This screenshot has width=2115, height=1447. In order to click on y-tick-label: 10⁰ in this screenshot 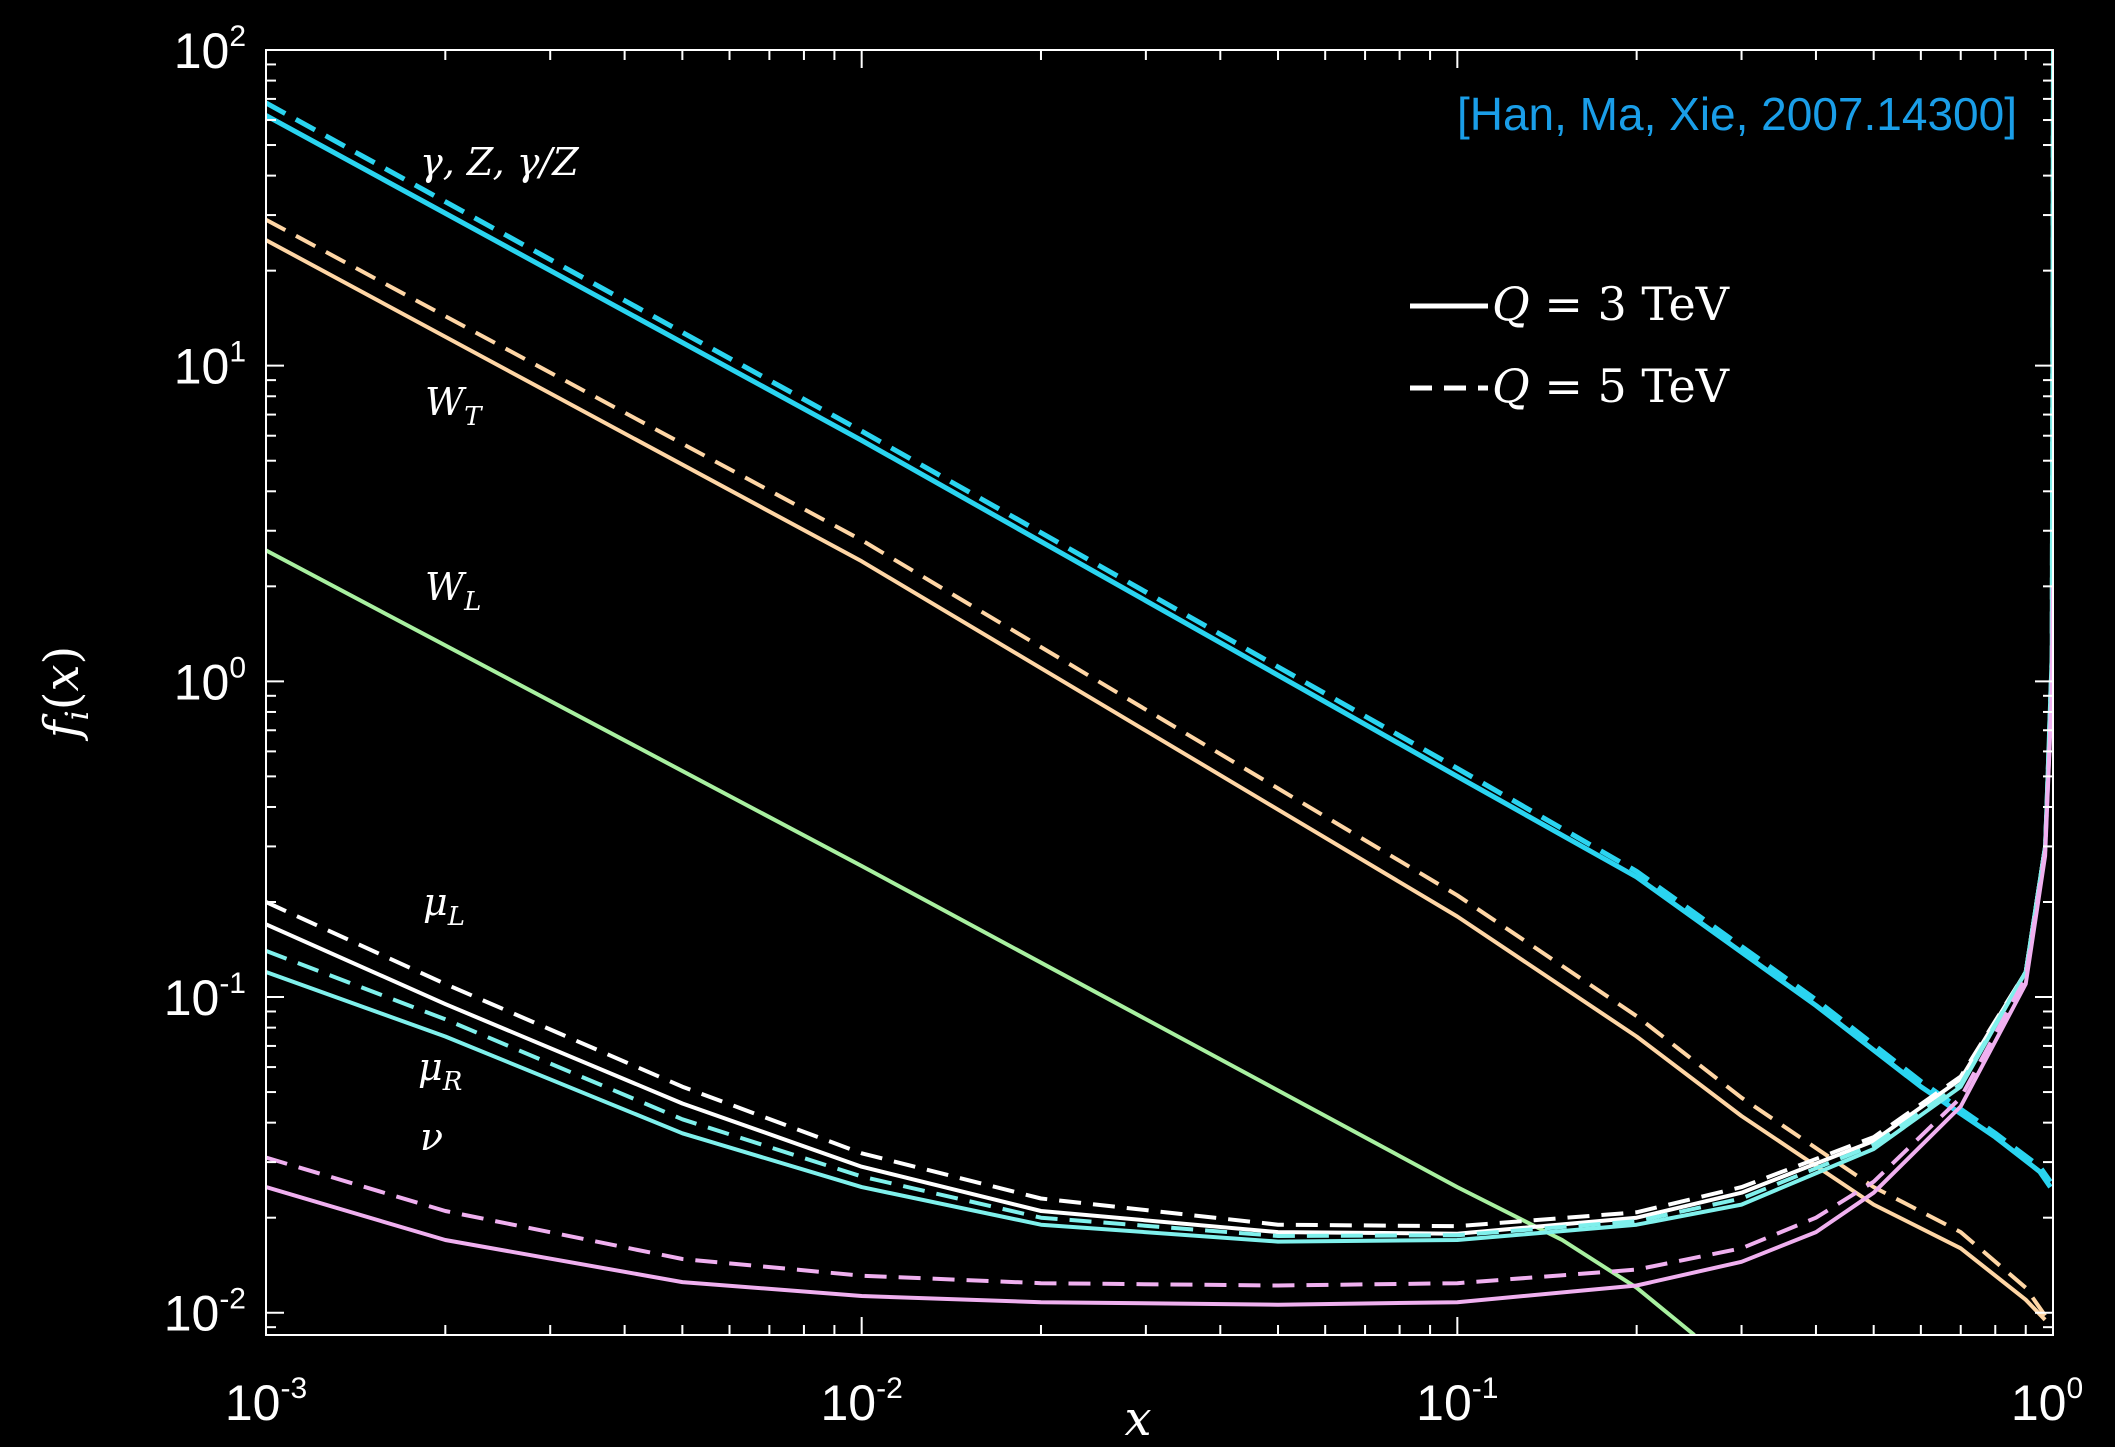, I will do `click(210, 680)`.